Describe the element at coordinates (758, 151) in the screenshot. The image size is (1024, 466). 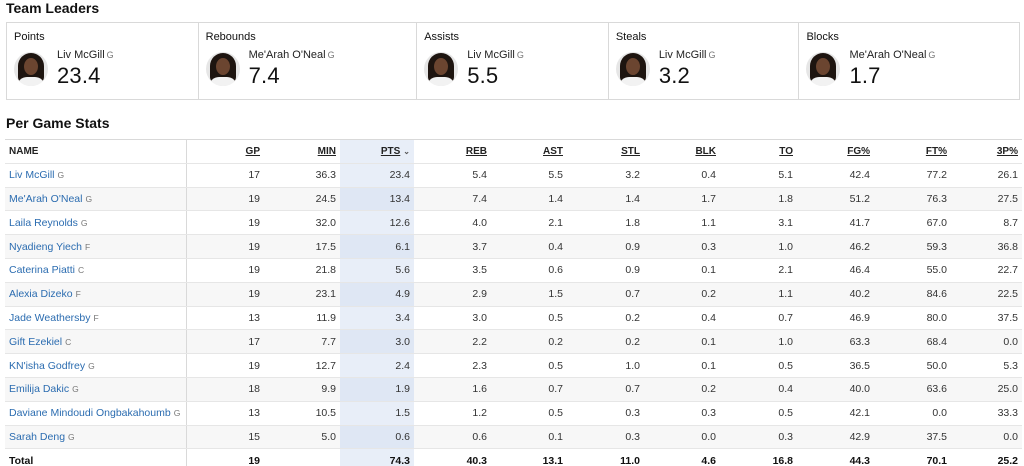
I see `column-header-to: TO` at that location.